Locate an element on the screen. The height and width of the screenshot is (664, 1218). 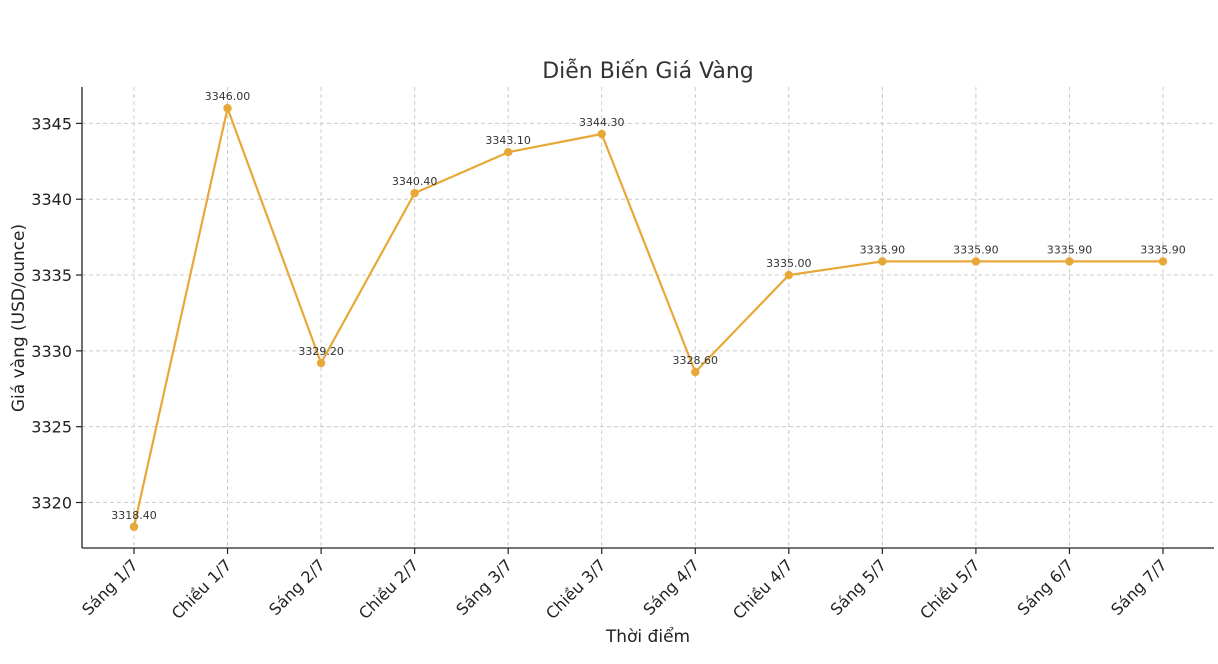
x-tick-label: Chiều 4/7 is located at coordinates (763, 589).